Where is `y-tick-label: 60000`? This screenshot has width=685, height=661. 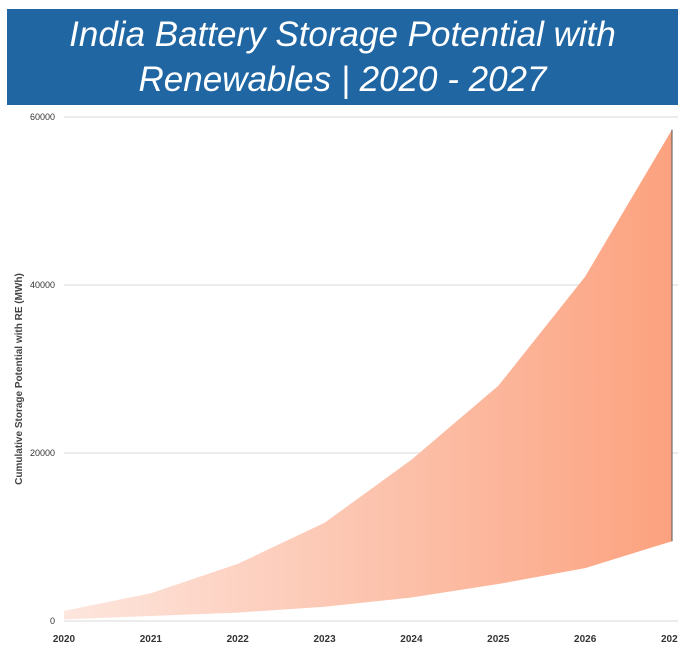
y-tick-label: 60000 is located at coordinates (42, 117).